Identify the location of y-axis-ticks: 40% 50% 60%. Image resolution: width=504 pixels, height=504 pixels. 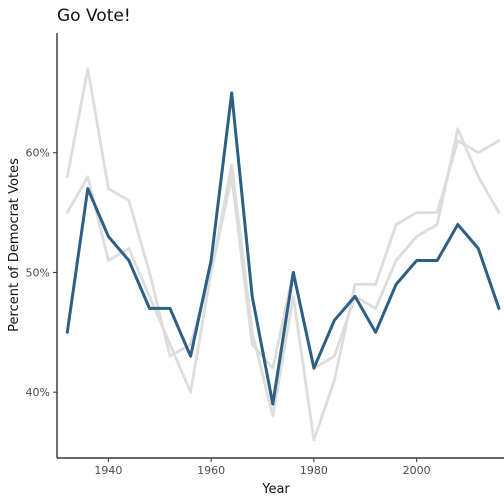
(41, 273).